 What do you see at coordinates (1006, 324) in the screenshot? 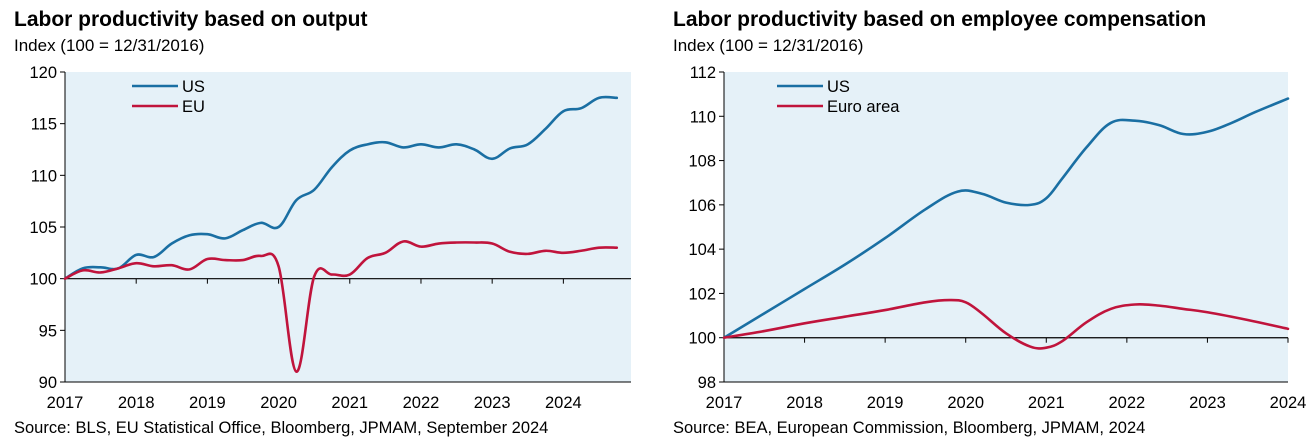
I see `series-line-euro-area` at bounding box center [1006, 324].